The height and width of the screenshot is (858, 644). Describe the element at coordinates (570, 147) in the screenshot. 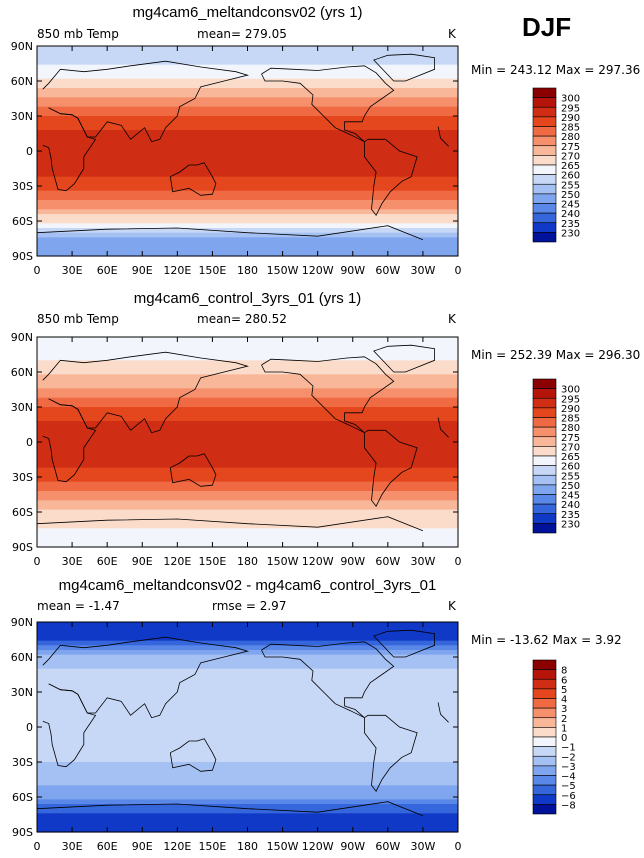

I see `colorbar-label: 275` at that location.